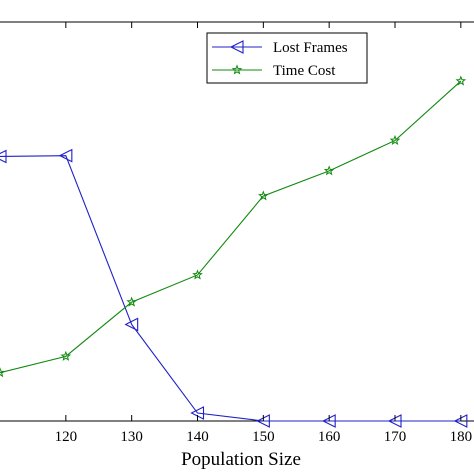  I want to click on x-tick-label: 140, so click(197, 437).